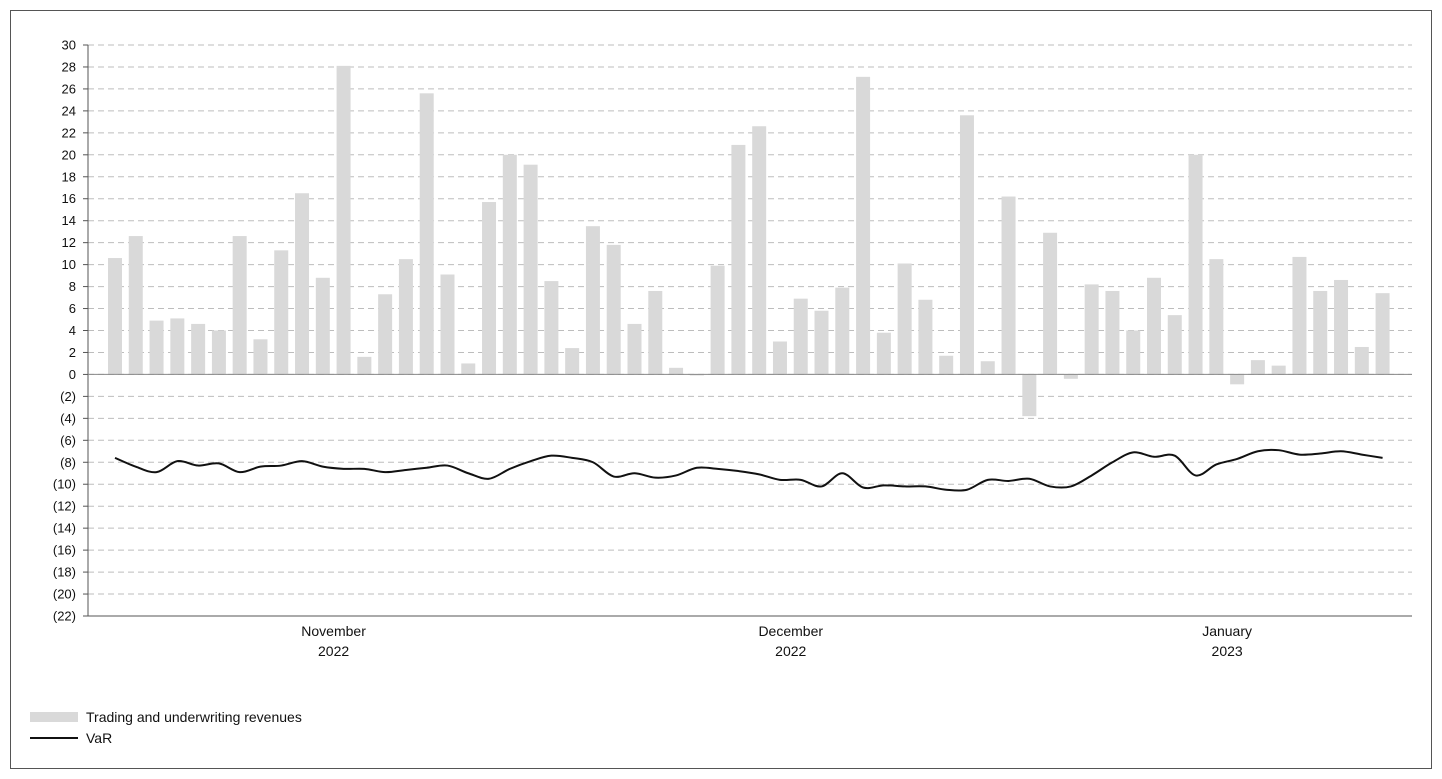 Image resolution: width=1442 pixels, height=779 pixels. Describe the element at coordinates (99, 738) in the screenshot. I see `legend-label-var: VaR` at that location.